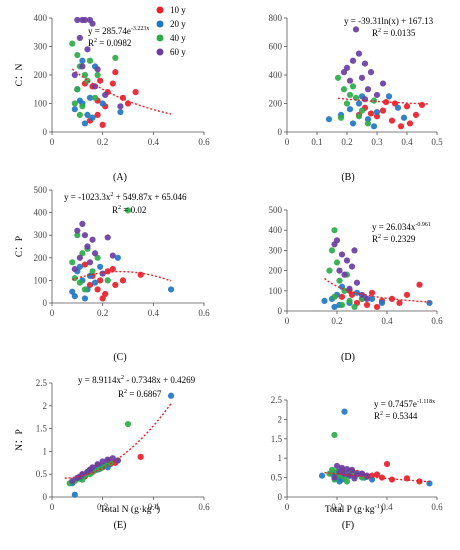 The height and width of the screenshot is (550, 460). I want to click on r-squared: R2 = 0.0135, so click(394, 33).